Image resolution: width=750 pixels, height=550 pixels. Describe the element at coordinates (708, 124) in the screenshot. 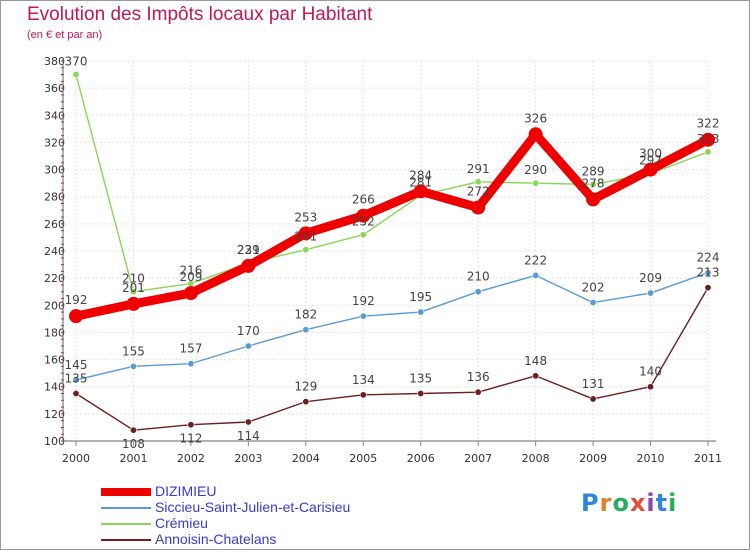

I see `data-label-0: 322` at that location.